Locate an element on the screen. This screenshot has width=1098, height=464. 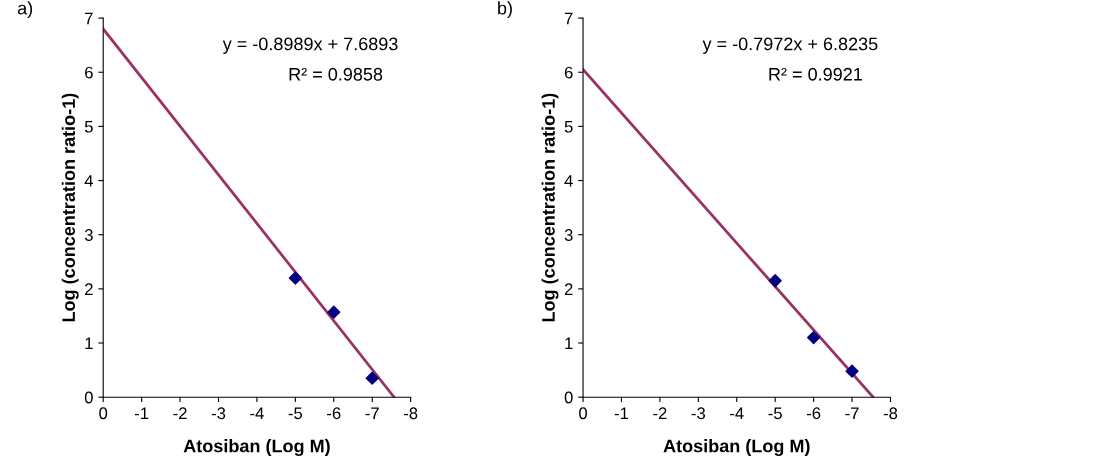
annotation: R² = 0.9921 is located at coordinates (815, 74).